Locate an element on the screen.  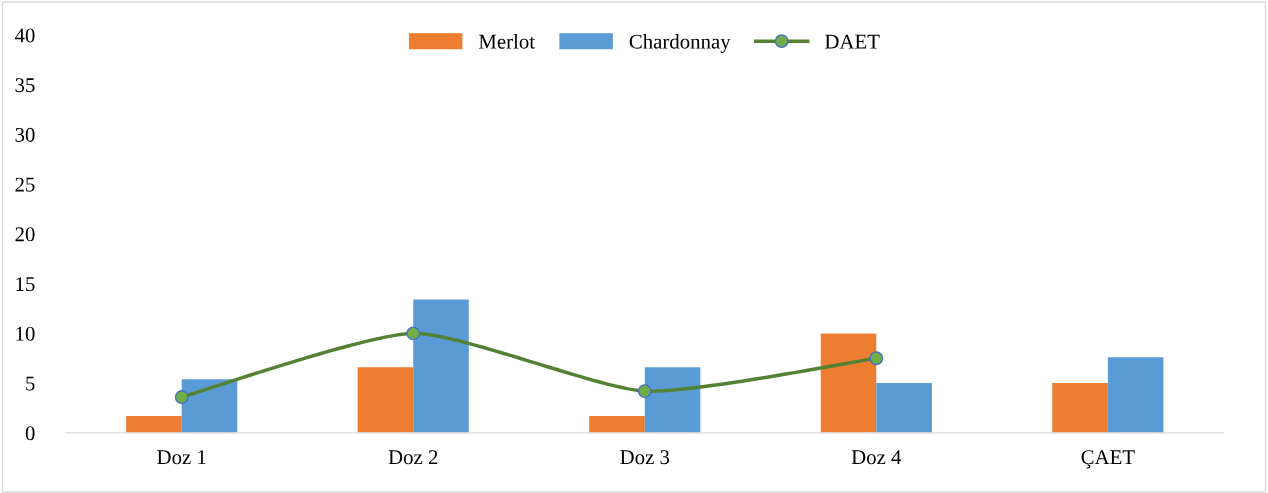
y-tick-label: 40 is located at coordinates (24, 35).